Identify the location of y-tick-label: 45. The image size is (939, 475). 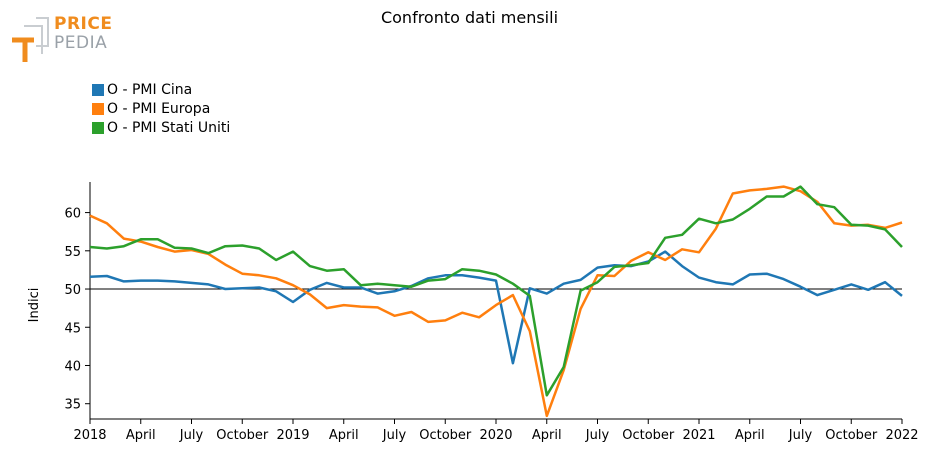
(72, 328).